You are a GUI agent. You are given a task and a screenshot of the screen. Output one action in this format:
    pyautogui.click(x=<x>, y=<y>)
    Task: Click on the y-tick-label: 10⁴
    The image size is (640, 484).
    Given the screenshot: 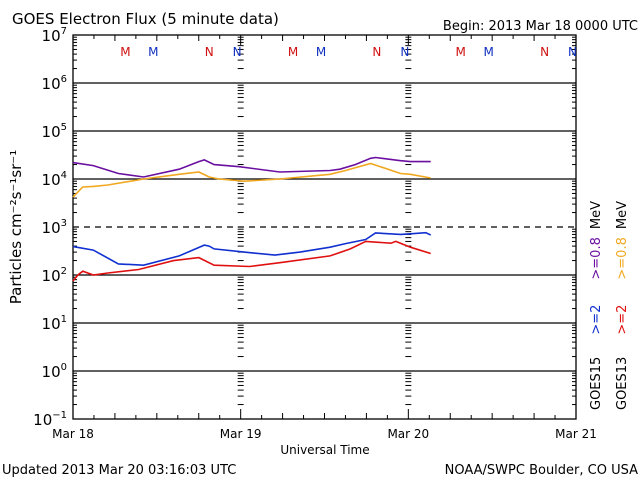 What is the action you would take?
    pyautogui.click(x=54, y=179)
    